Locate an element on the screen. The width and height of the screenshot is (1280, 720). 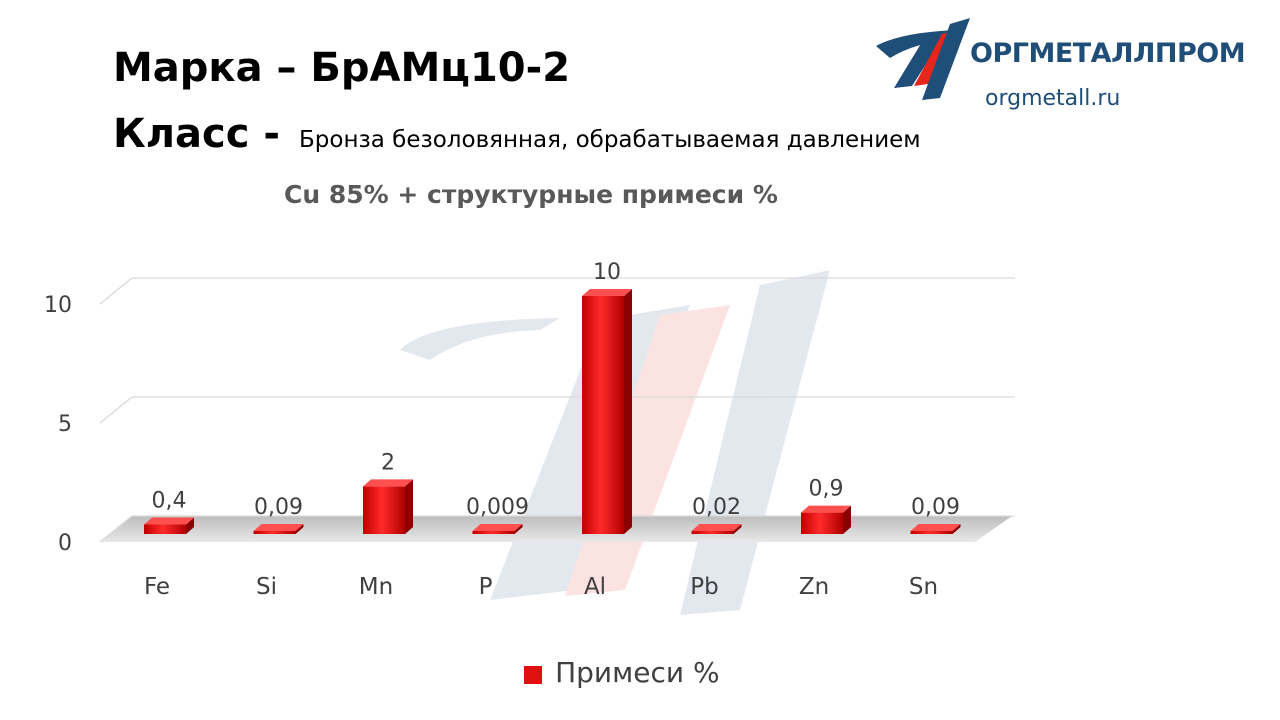
y-tick-label: 10 is located at coordinates (58, 305).